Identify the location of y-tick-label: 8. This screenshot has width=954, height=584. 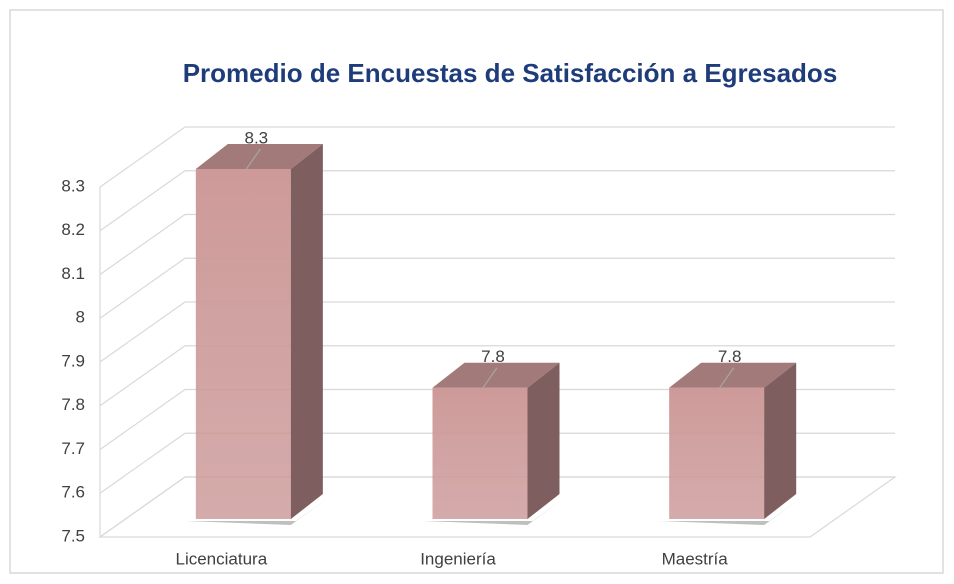
(80, 317).